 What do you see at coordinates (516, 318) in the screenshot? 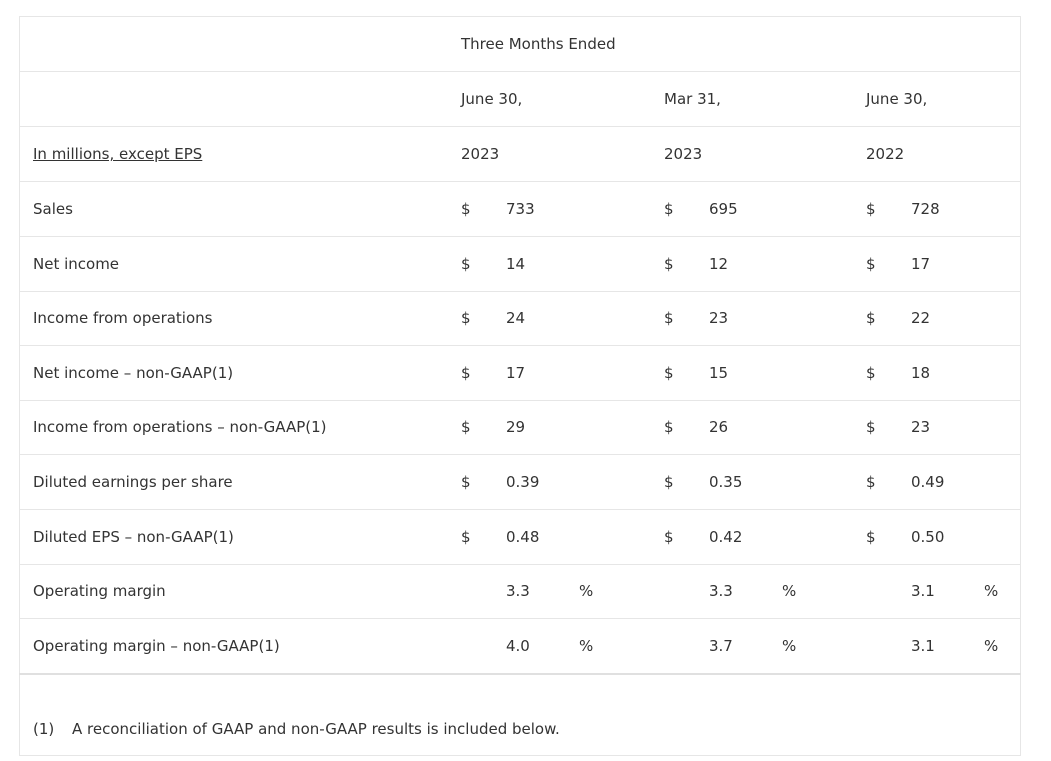
I see `cell-value: 24` at bounding box center [516, 318].